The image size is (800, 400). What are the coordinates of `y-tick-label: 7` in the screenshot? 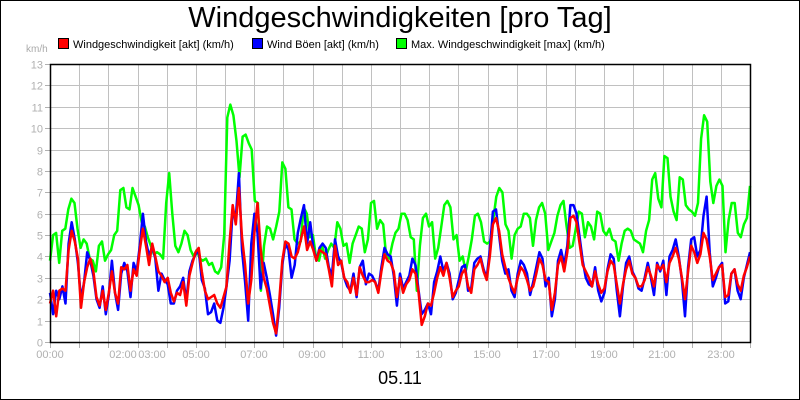 It's located at (40, 194).